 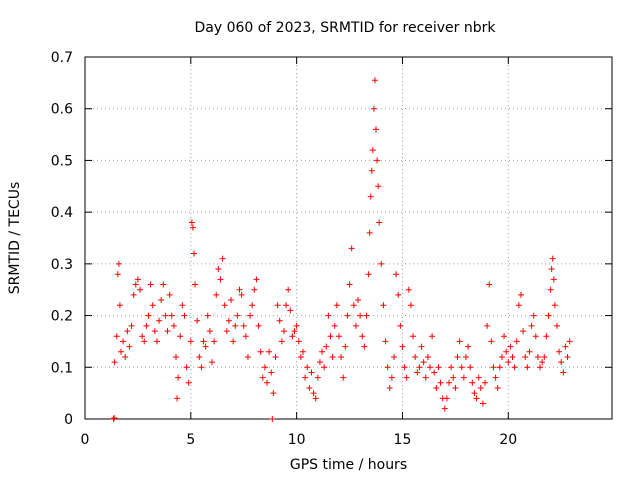 What do you see at coordinates (62, 110) in the screenshot?
I see `y-tick-label: 0.6` at bounding box center [62, 110].